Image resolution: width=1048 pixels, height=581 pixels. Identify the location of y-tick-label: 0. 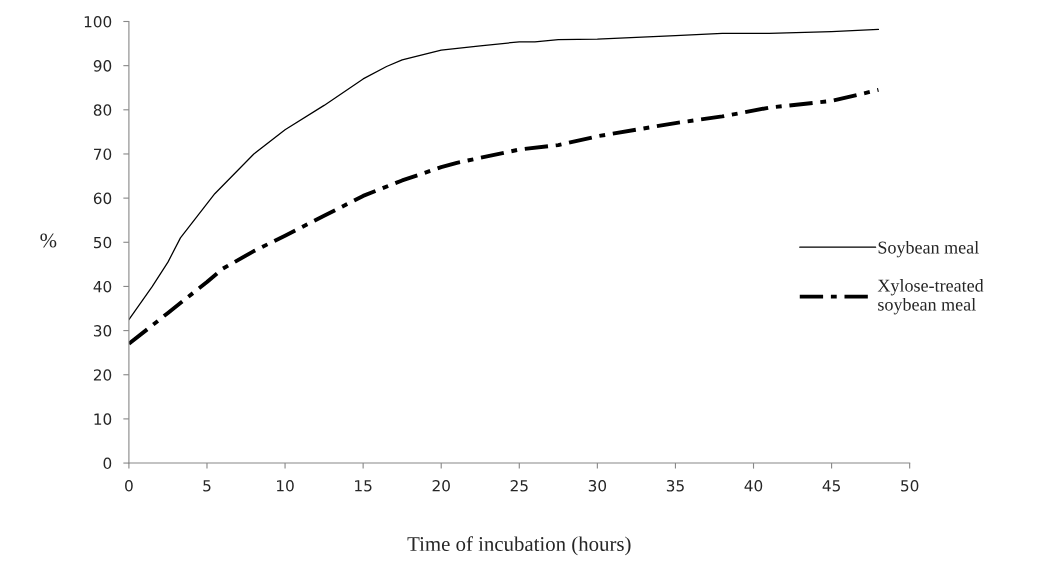
(107, 463).